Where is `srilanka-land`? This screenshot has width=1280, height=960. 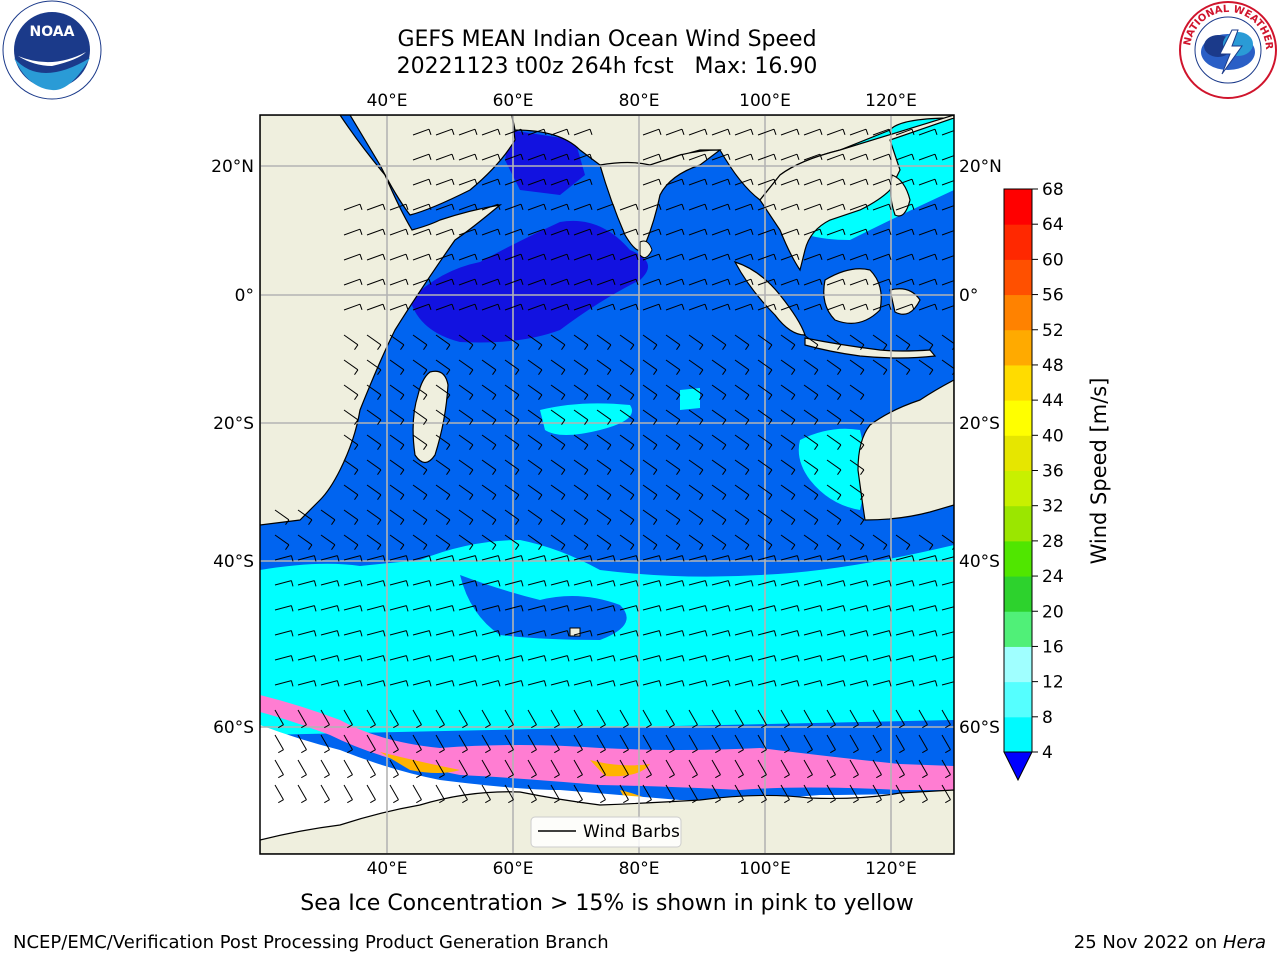
srilanka-land is located at coordinates (646, 249).